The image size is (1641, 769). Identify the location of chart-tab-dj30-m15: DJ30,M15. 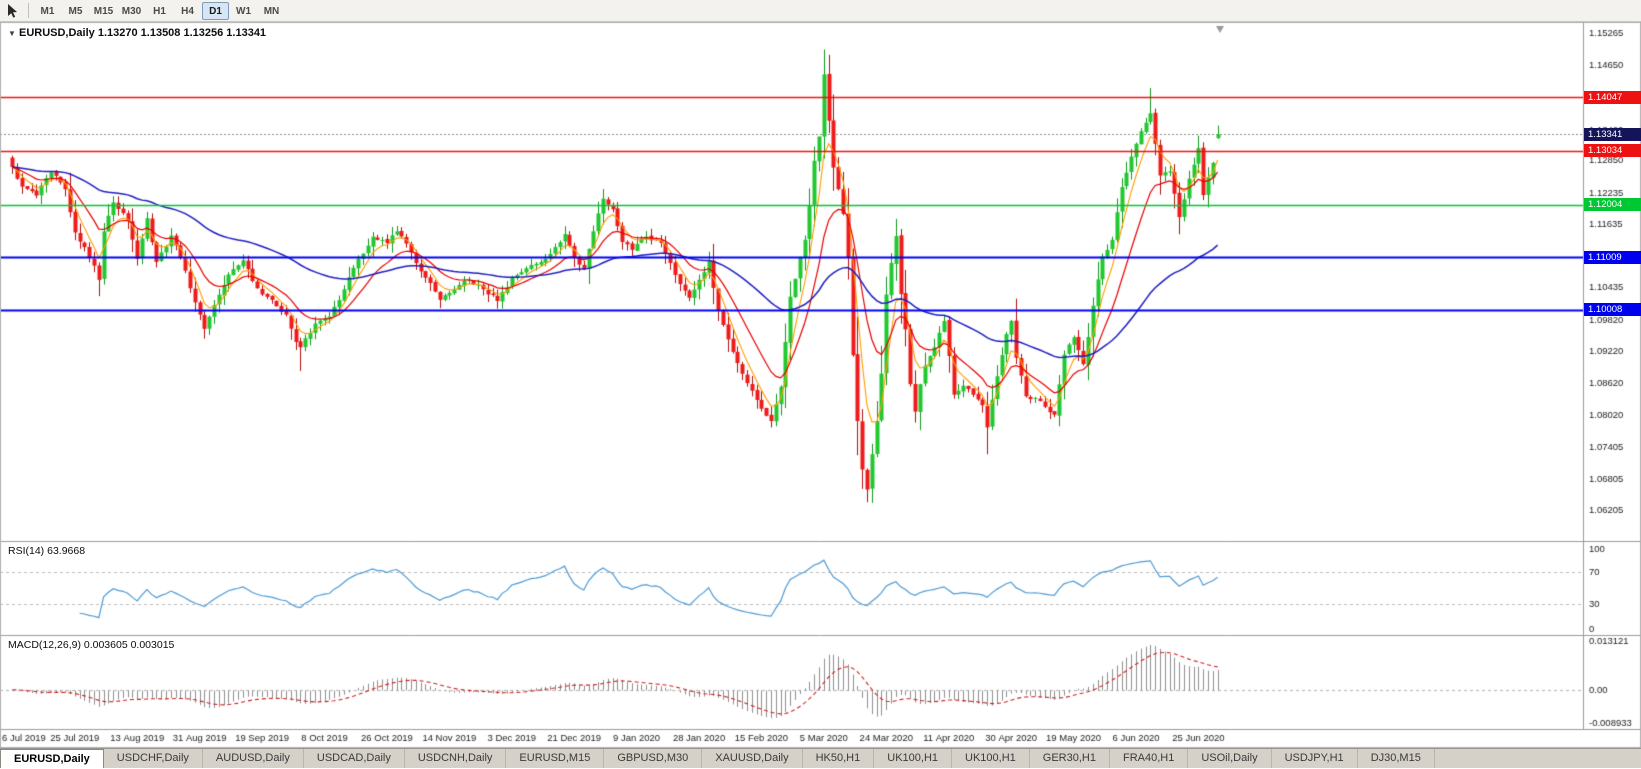
(1396, 758).